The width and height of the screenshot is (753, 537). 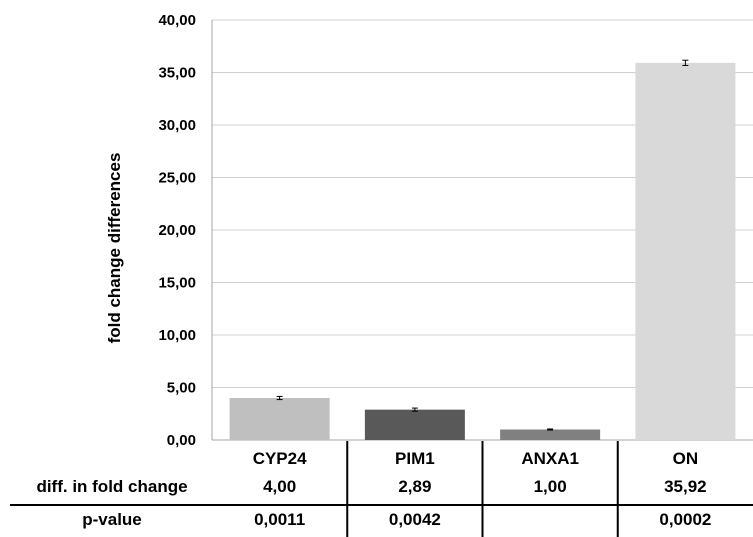 What do you see at coordinates (177, 73) in the screenshot?
I see `y-tick-label: 35,00` at bounding box center [177, 73].